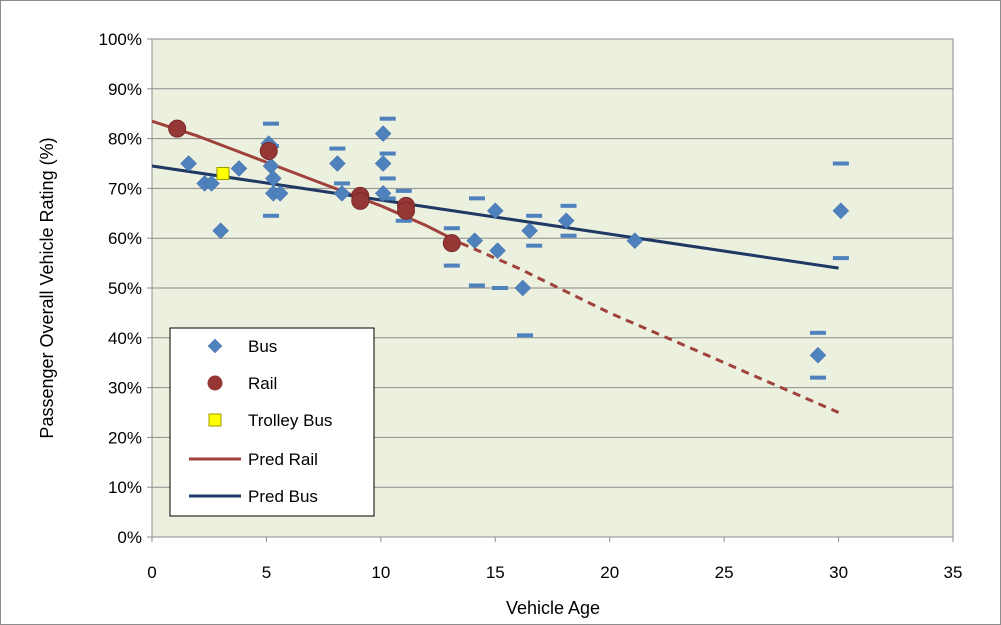 The image size is (1001, 625). I want to click on y-tick-label: 70%, so click(125, 188).